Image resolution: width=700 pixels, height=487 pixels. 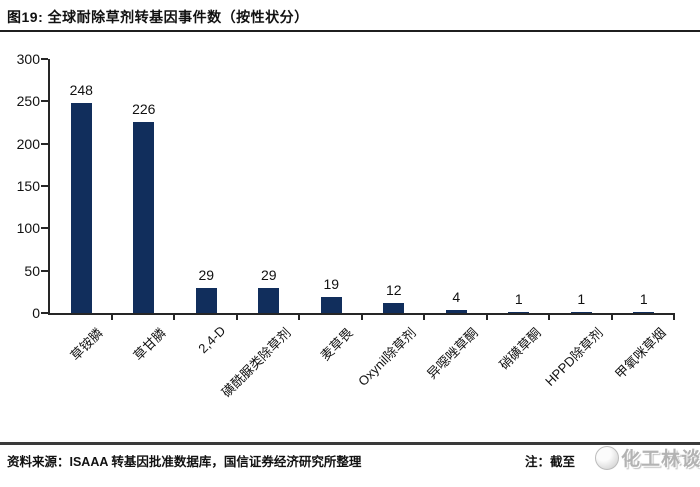 What do you see at coordinates (28, 228) in the screenshot?
I see `y-axis-label: 100` at bounding box center [28, 228].